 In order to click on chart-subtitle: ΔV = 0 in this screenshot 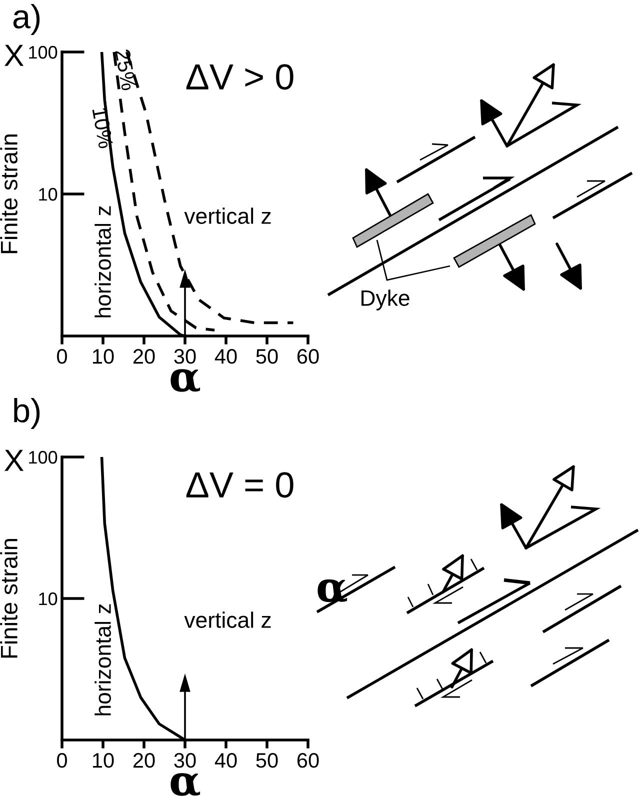, I will do `click(240, 485)`.